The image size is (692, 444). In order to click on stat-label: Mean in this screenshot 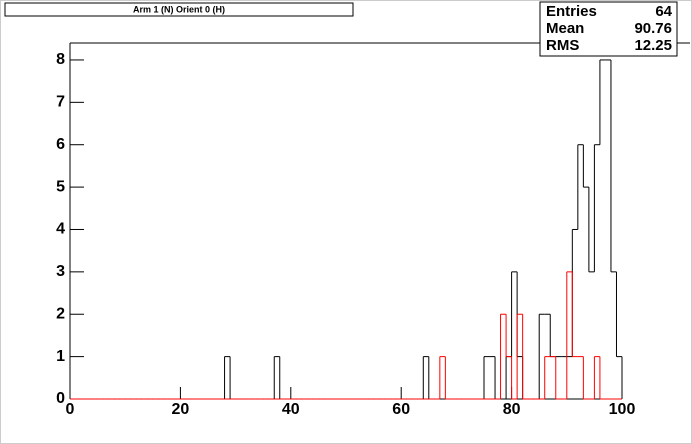, I will do `click(565, 28)`.